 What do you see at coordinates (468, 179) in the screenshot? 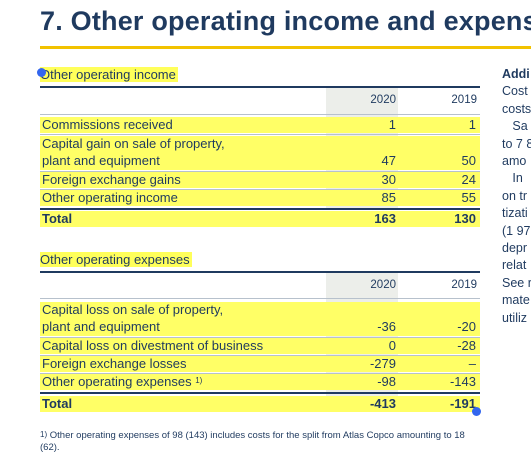
I see `row-value-2019: 24` at bounding box center [468, 179].